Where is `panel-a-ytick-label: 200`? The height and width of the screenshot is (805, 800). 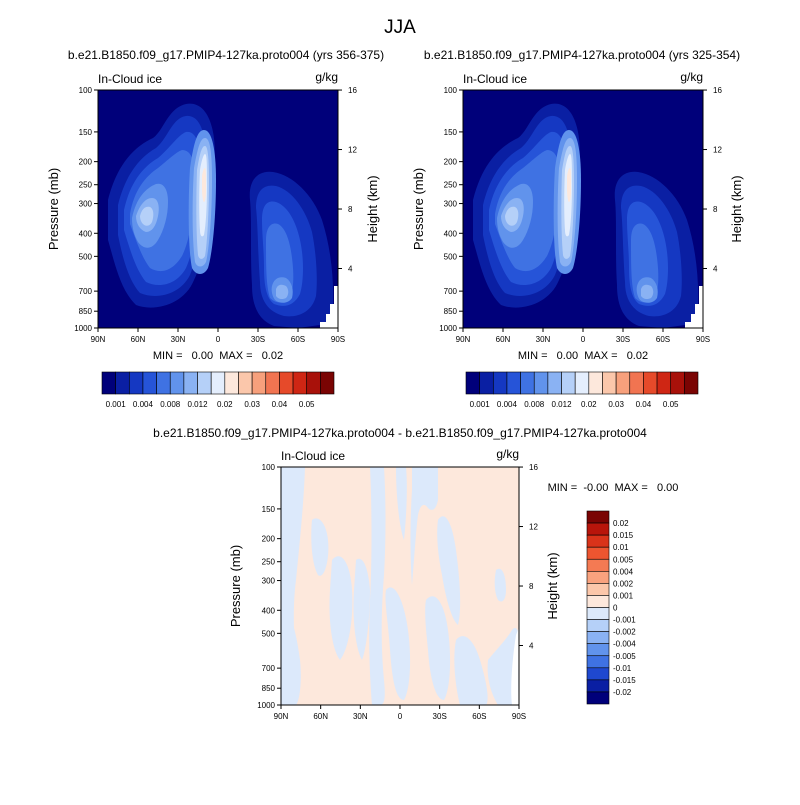 panel-a-ytick-label: 200 is located at coordinates (86, 162).